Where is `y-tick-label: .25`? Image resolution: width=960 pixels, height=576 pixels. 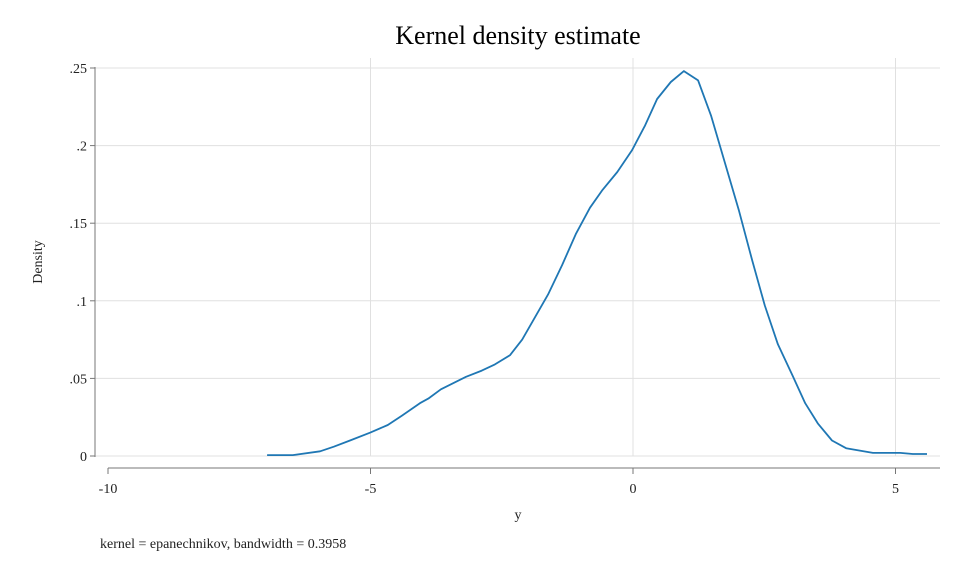 y-tick-label: .25 is located at coordinates (79, 69).